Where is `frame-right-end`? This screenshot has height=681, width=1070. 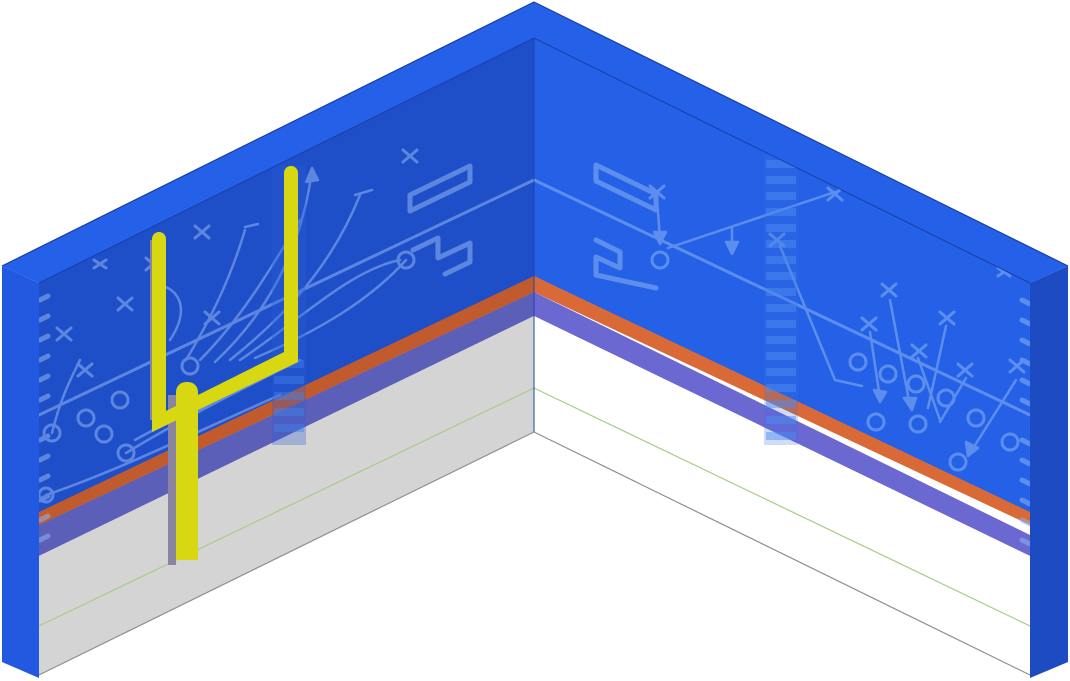
frame-right-end is located at coordinates (1049, 472).